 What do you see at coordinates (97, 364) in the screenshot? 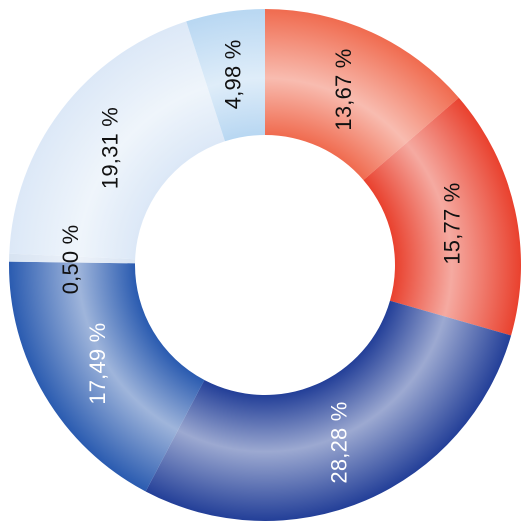
I see `slice-label-3: 17,49 %` at bounding box center [97, 364].